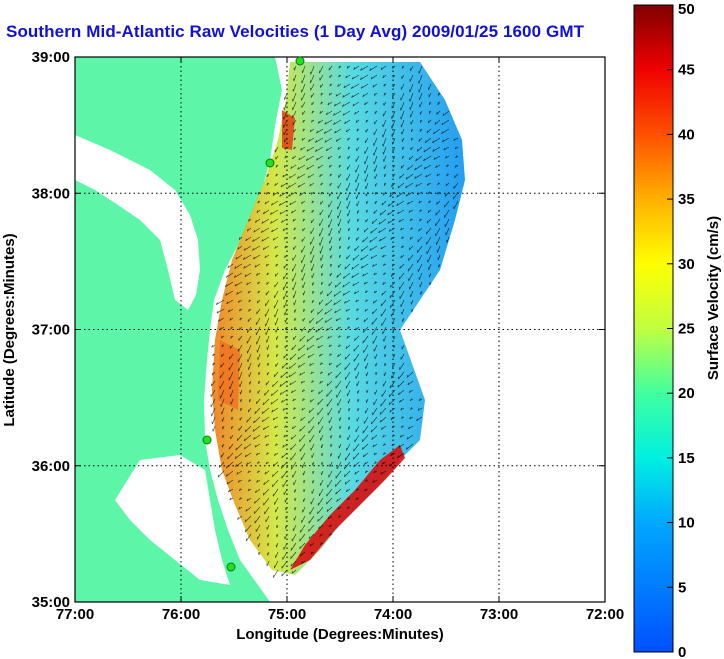  I want to click on x-tick-label: 74:00, so click(393, 614).